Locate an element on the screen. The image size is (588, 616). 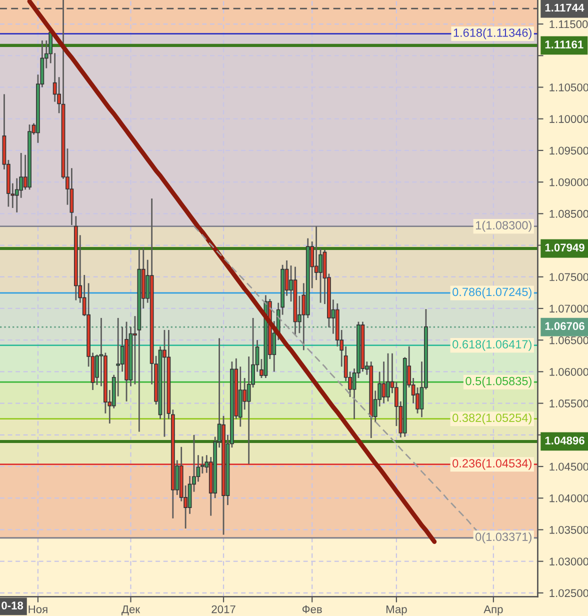
x-tick-label: Ноя is located at coordinates (38, 609).